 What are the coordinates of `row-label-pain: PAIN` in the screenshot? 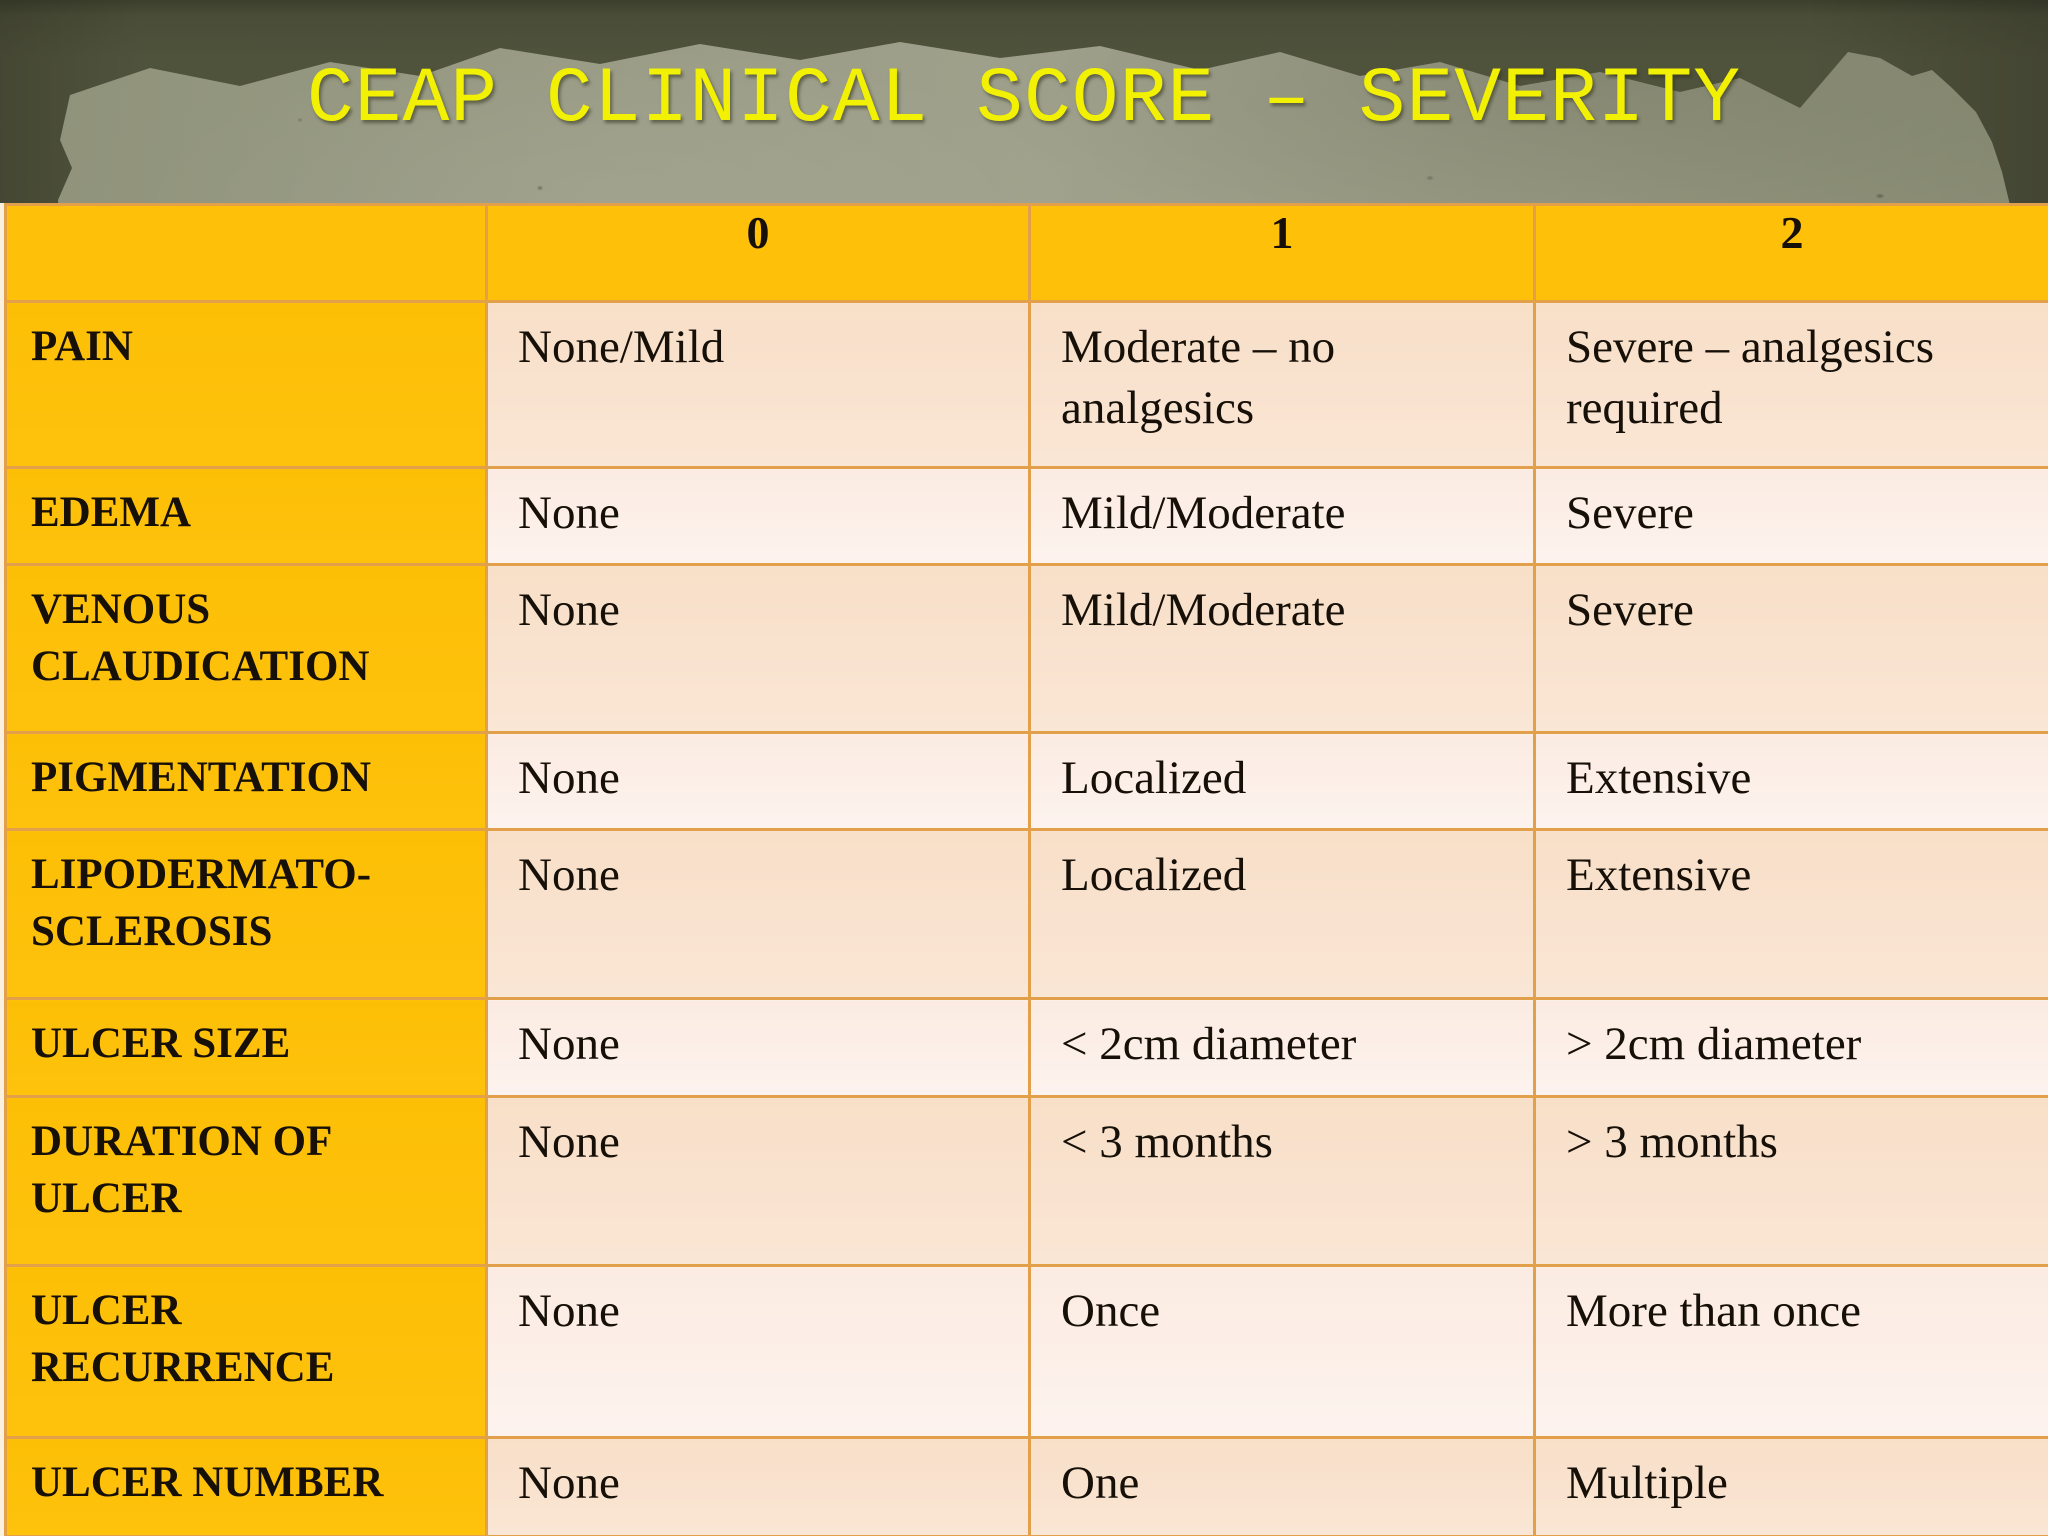 It's located at (246, 384).